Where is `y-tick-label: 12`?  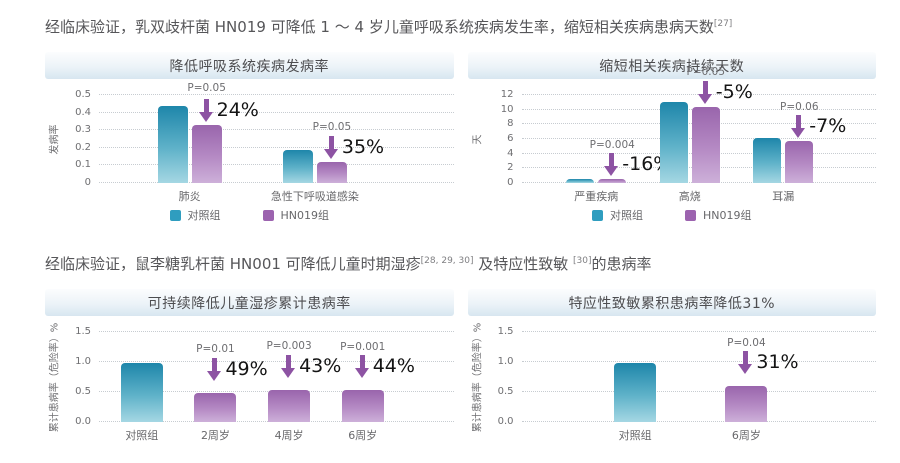
y-tick-label: 12 is located at coordinates (507, 94).